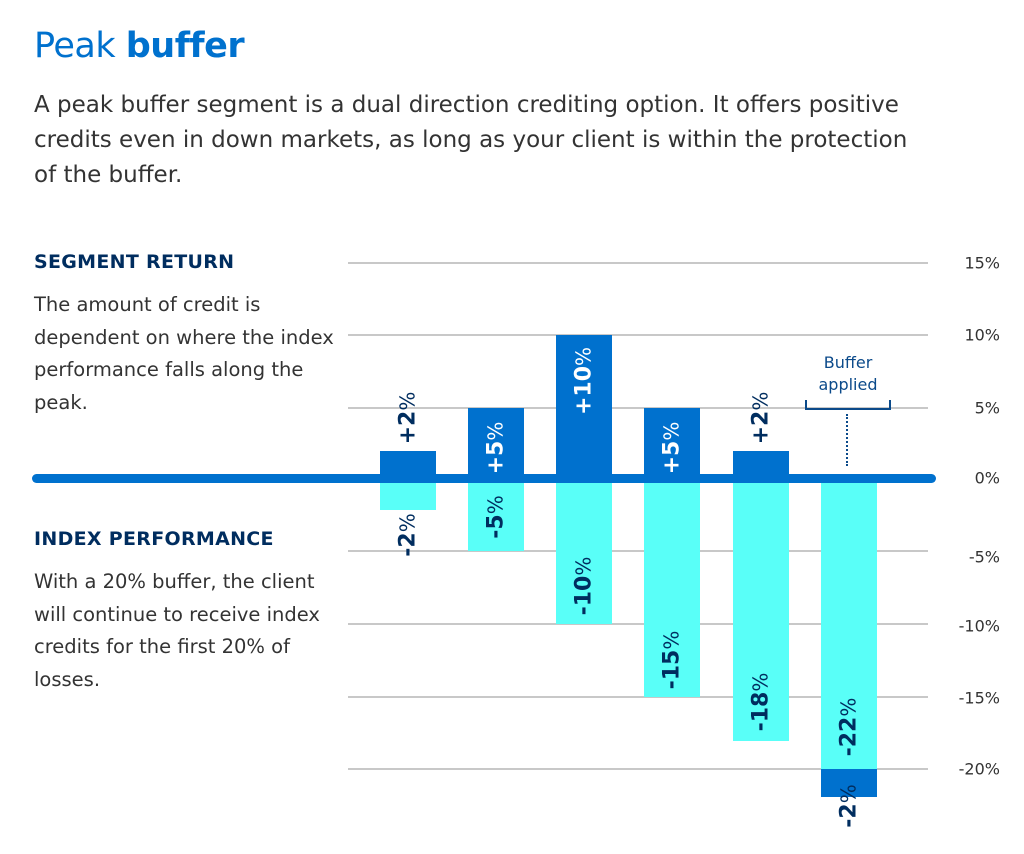 This screenshot has width=1024, height=854. I want to click on segment-label-1: +2%, so click(408, 418).